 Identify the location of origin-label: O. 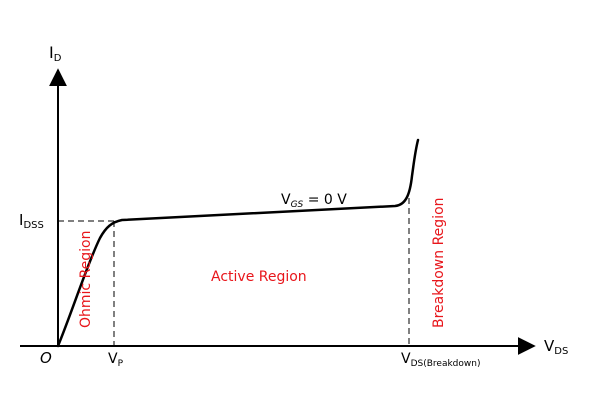
(46, 358).